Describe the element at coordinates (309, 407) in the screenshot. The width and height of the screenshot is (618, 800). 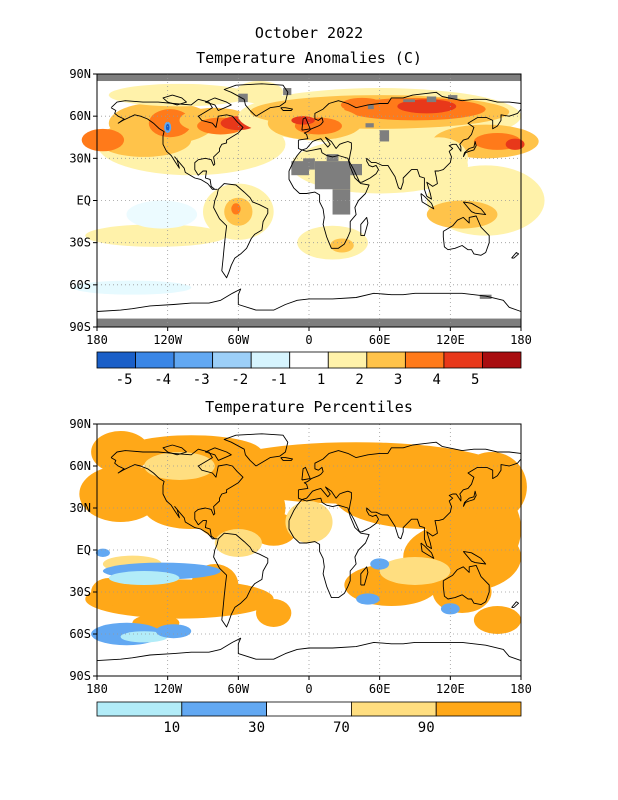
I see `percentile-map-title: Temperature Percentiles` at that location.